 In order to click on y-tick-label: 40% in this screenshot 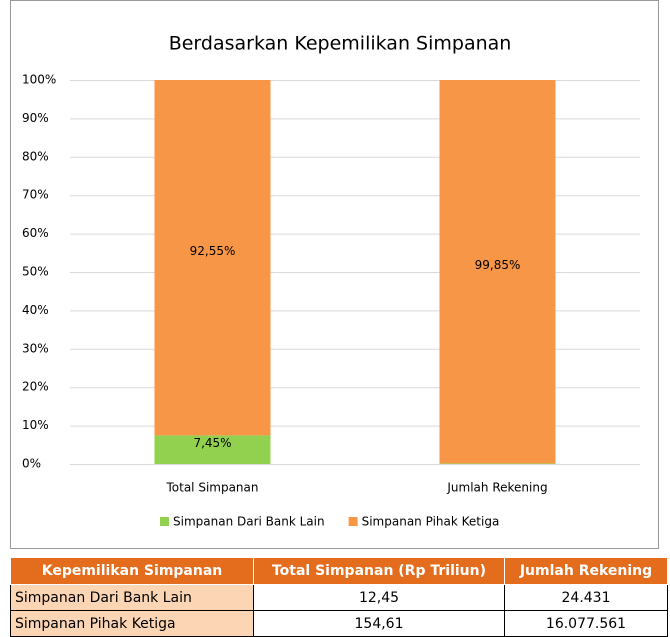, I will do `click(35, 310)`.